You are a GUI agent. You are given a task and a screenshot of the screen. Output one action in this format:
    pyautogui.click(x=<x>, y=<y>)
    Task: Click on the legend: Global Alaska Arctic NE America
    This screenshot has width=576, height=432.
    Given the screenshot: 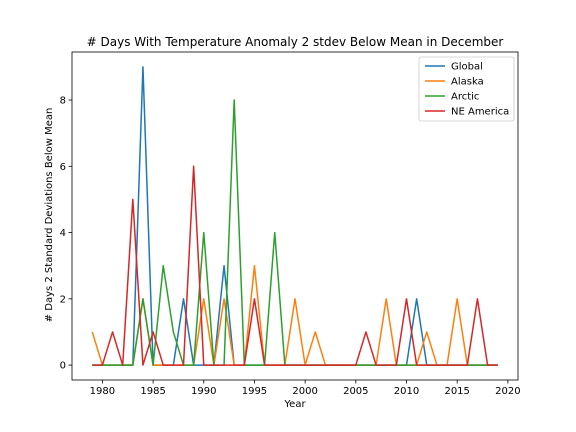 What is the action you would take?
    pyautogui.click(x=466, y=89)
    